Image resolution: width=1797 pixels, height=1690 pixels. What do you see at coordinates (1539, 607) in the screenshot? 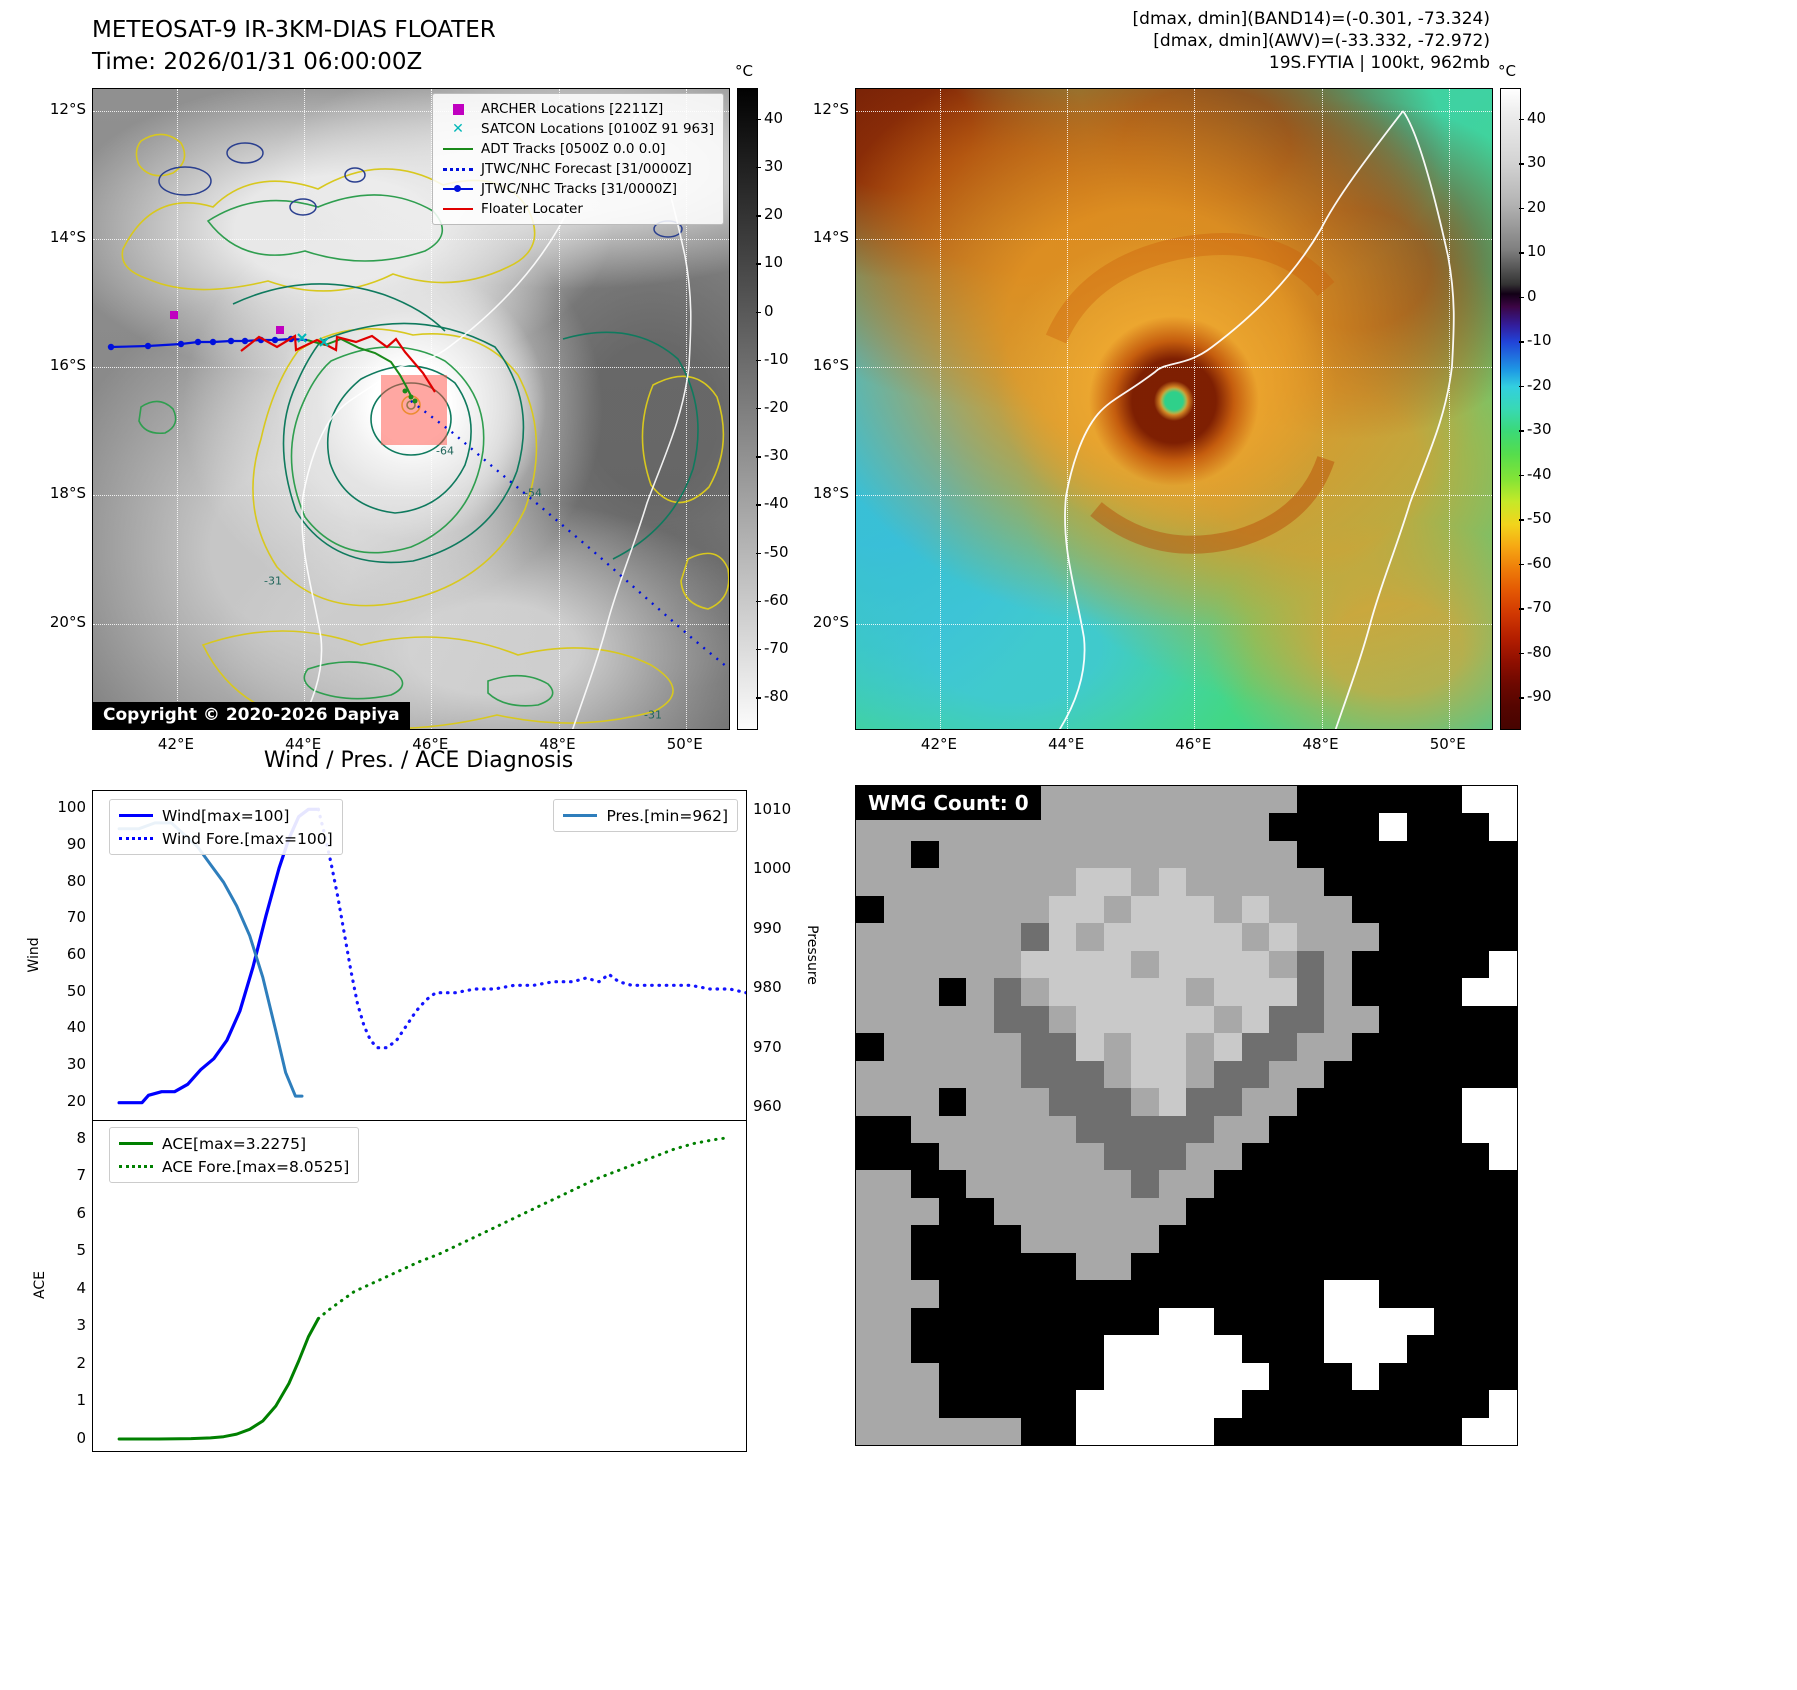
I see `colorbar-tick-label: -70` at bounding box center [1539, 607].